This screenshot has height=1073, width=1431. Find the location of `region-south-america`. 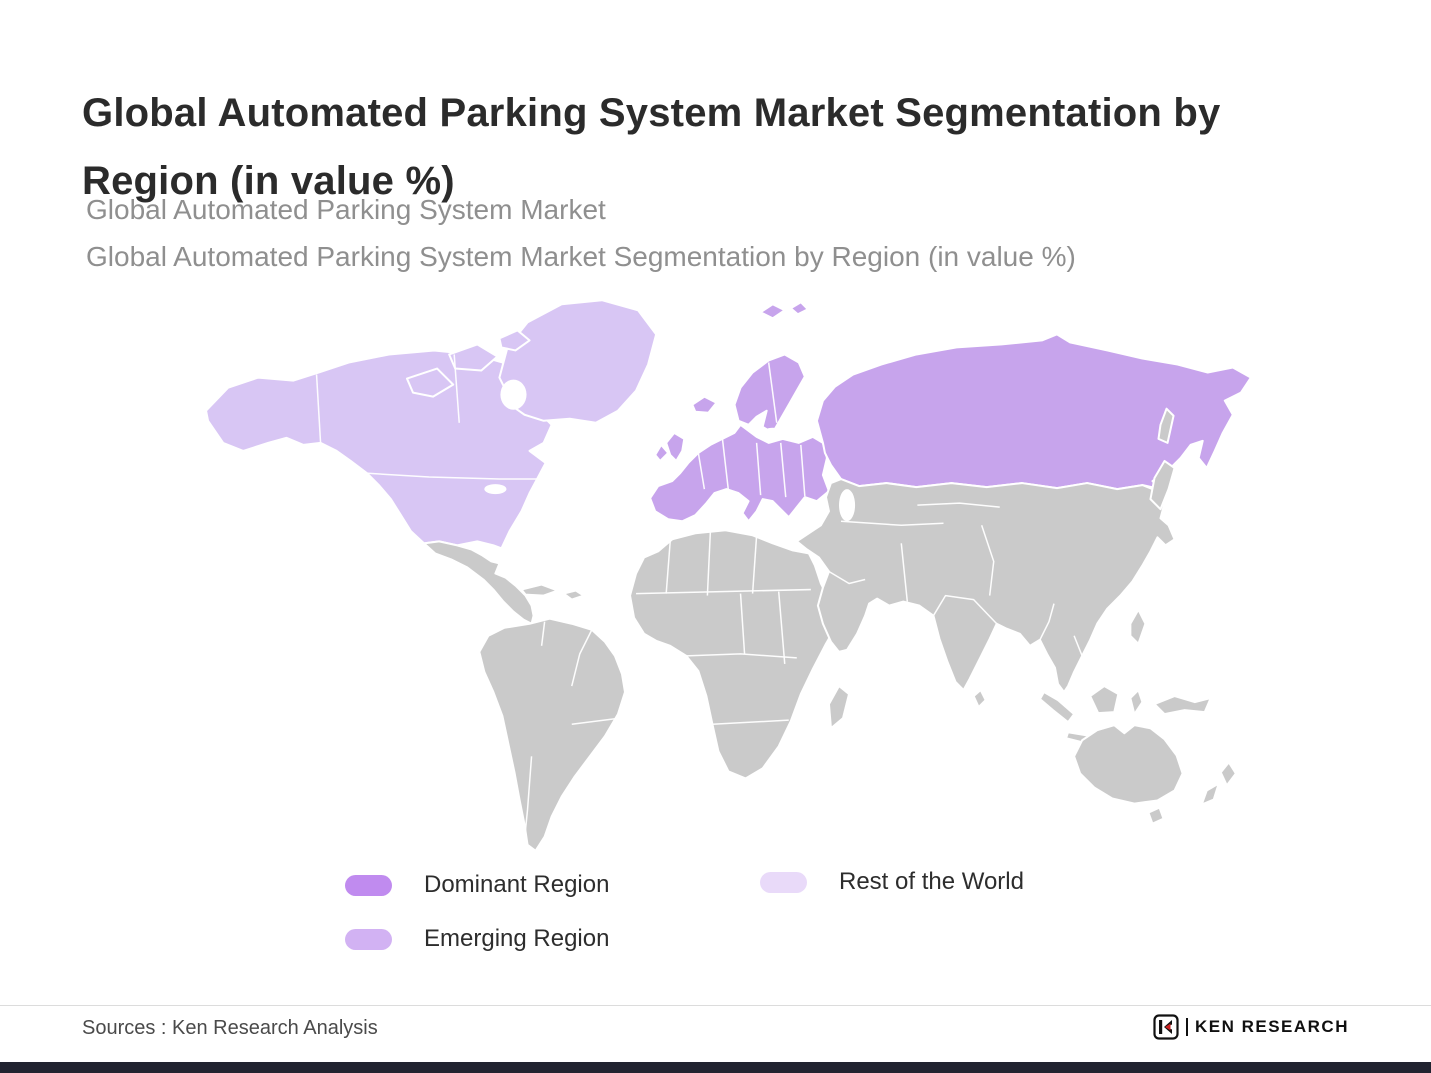

region-south-america is located at coordinates (552, 734).